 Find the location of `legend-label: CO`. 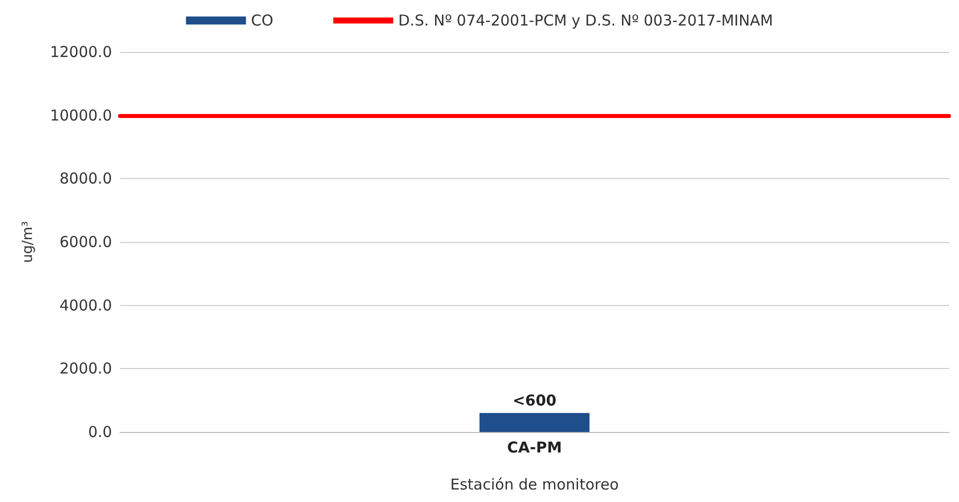

legend-label: CO is located at coordinates (262, 21).